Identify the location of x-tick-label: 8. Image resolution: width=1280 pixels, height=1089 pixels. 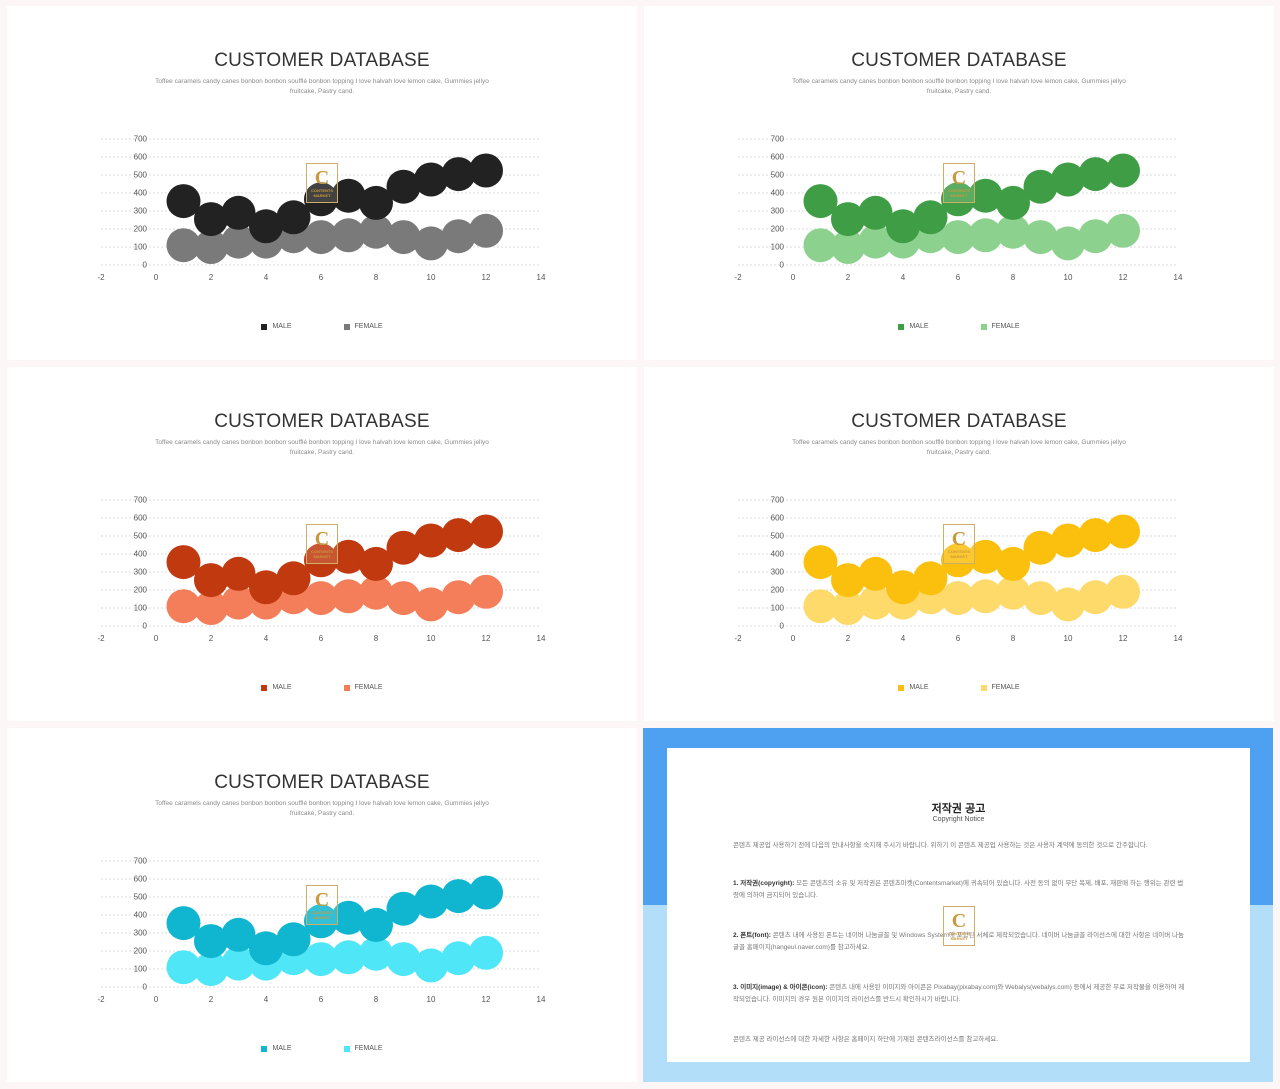
(1013, 638).